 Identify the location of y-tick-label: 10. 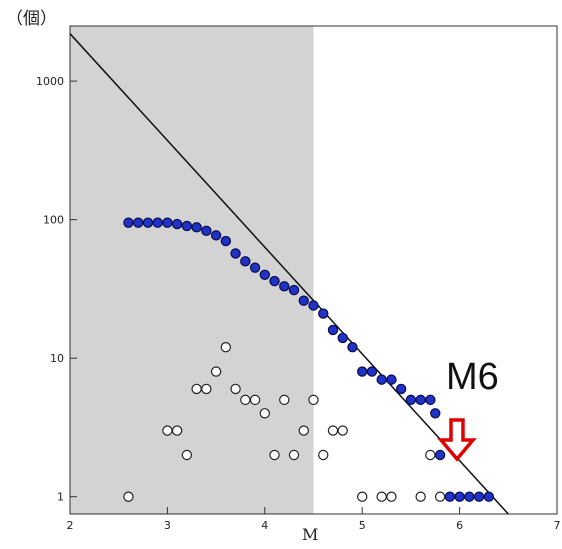
(57, 358).